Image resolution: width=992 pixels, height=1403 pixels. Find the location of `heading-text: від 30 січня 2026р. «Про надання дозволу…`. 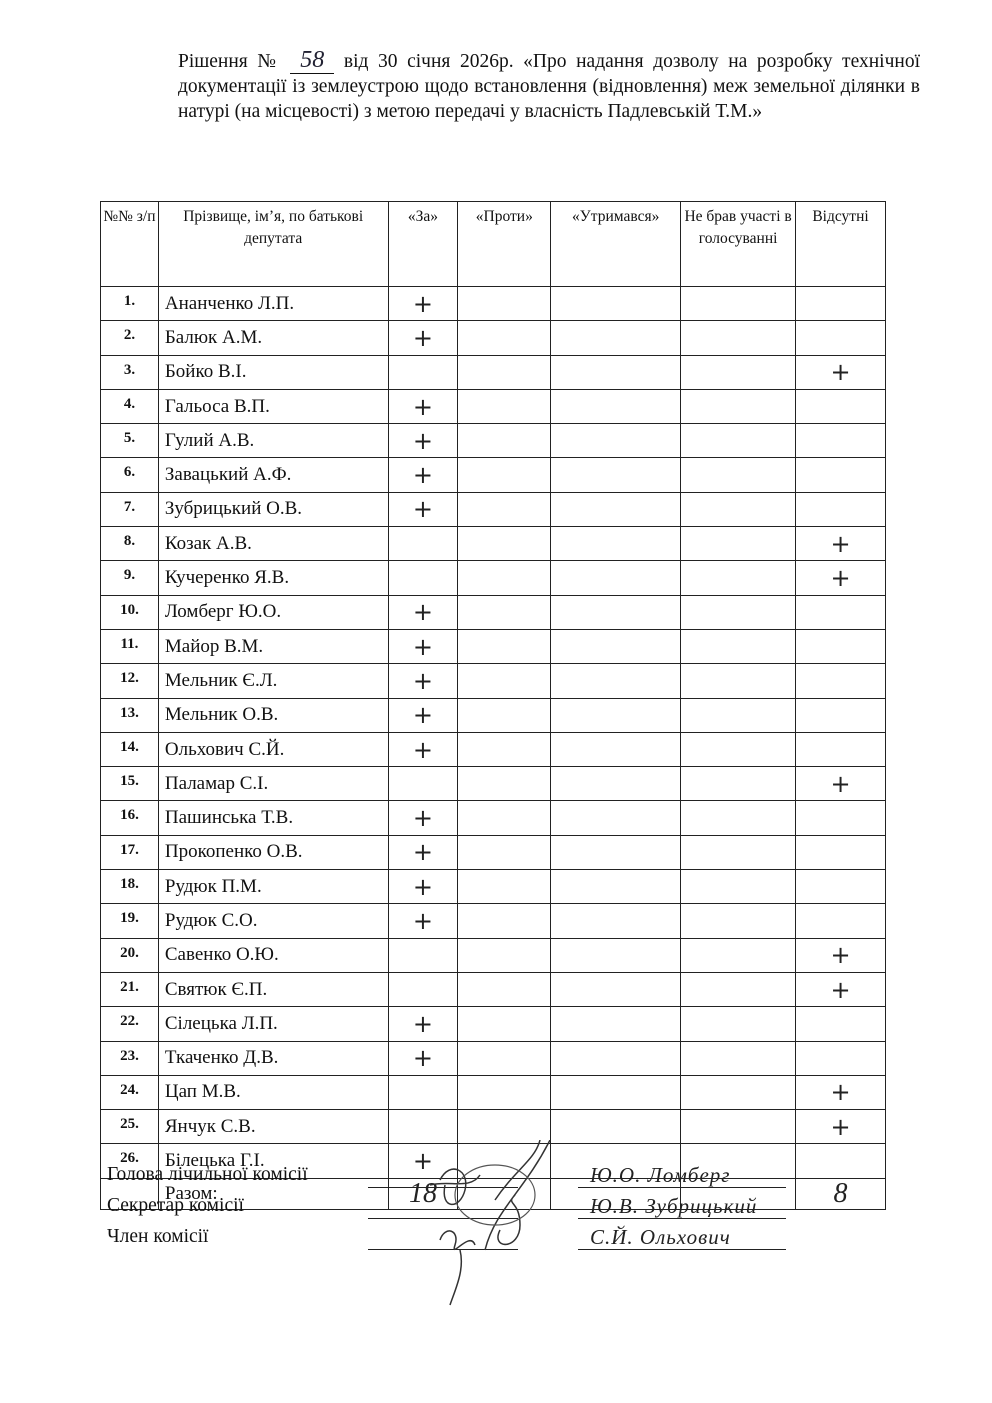

heading-text: від 30 січня 2026р. «Про надання дозволу… is located at coordinates (549, 86).